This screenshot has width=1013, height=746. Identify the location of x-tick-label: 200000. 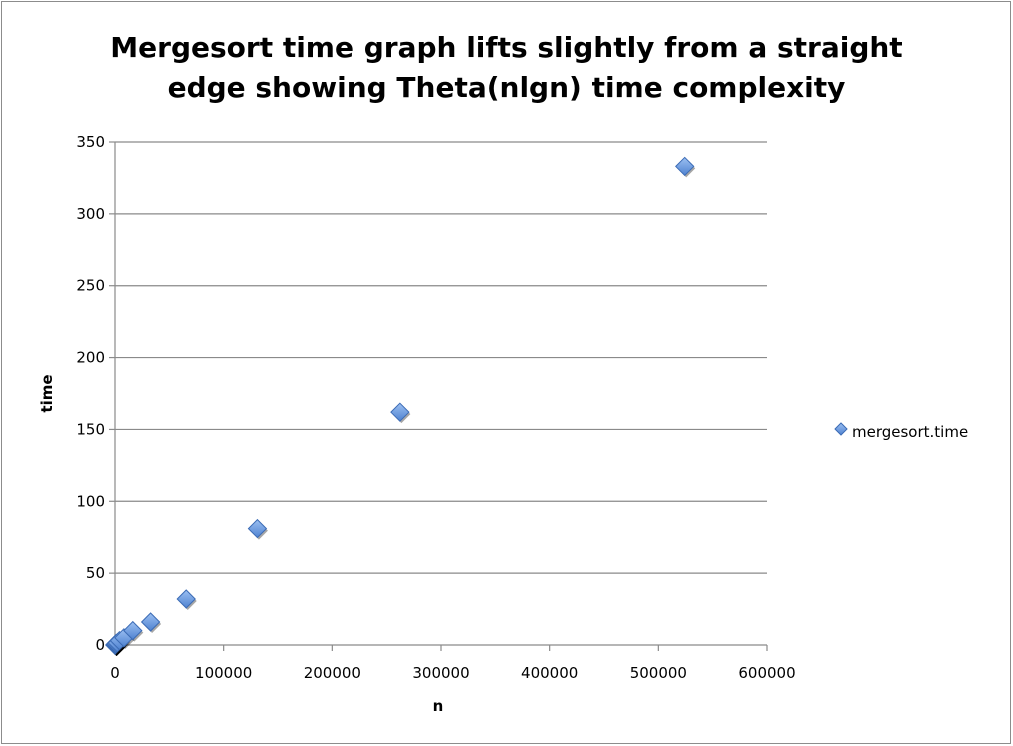
(332, 673).